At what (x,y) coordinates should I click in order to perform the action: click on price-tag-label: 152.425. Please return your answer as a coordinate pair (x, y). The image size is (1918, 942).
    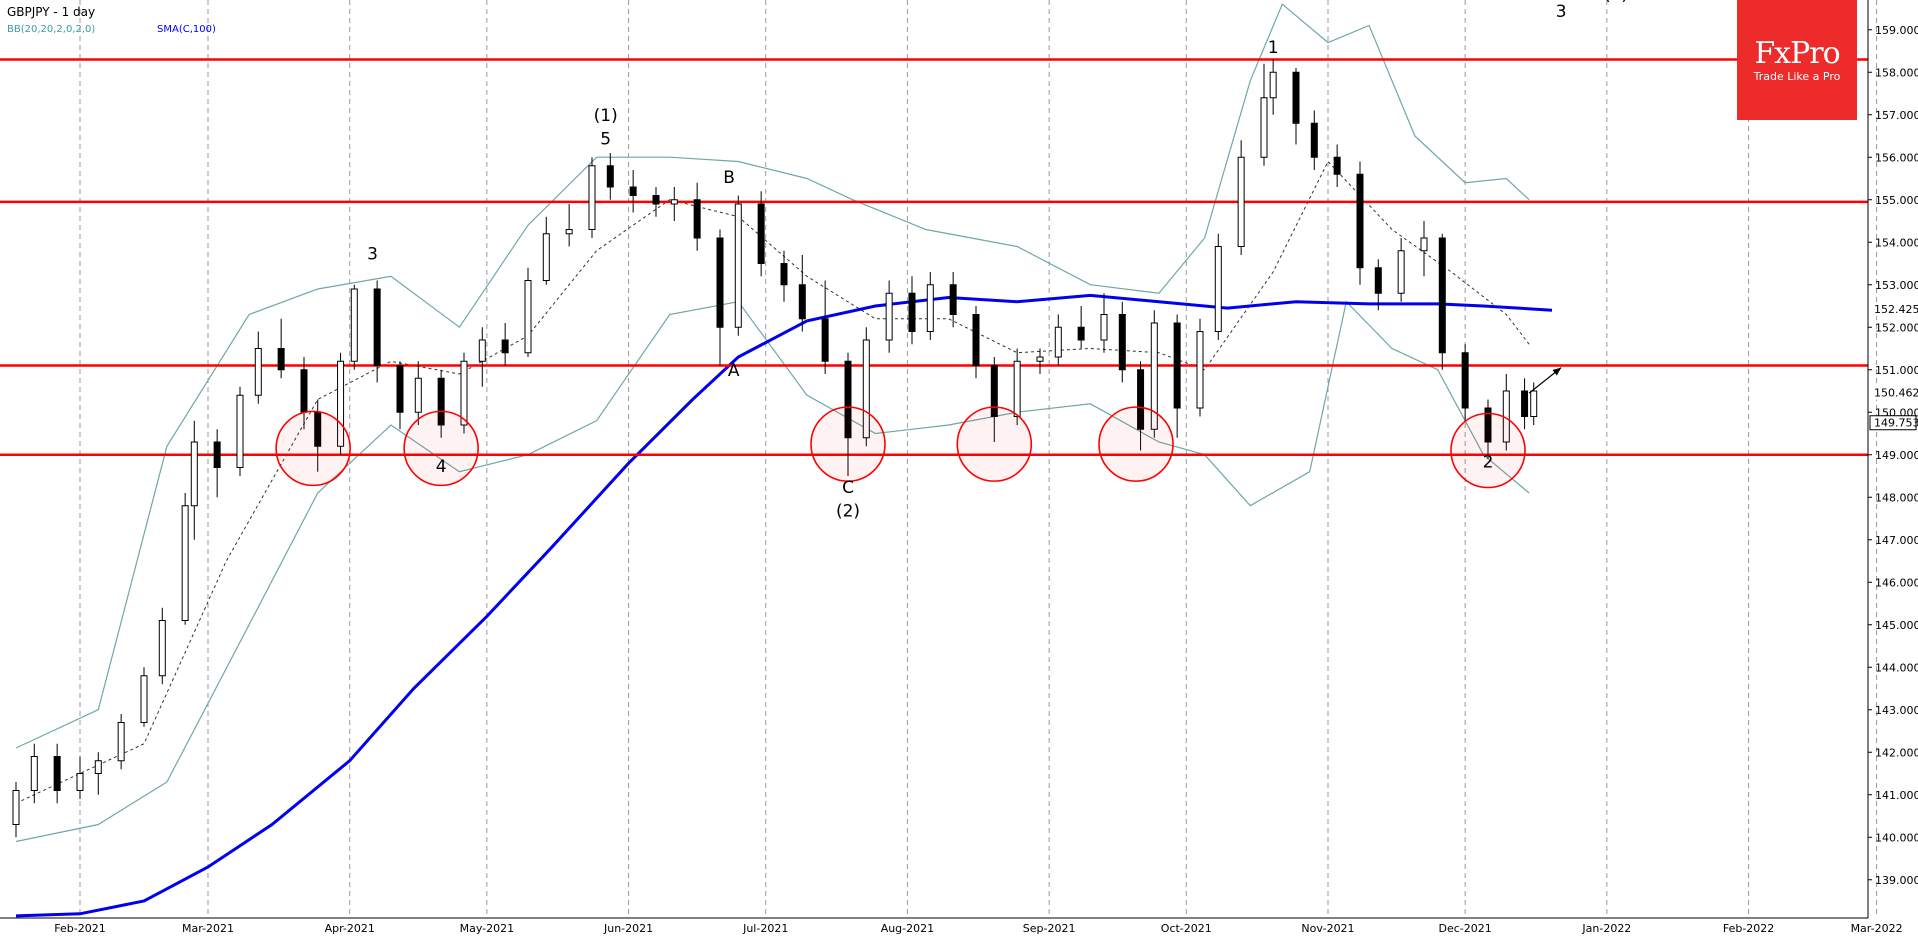
    Looking at the image, I should click on (1896, 309).